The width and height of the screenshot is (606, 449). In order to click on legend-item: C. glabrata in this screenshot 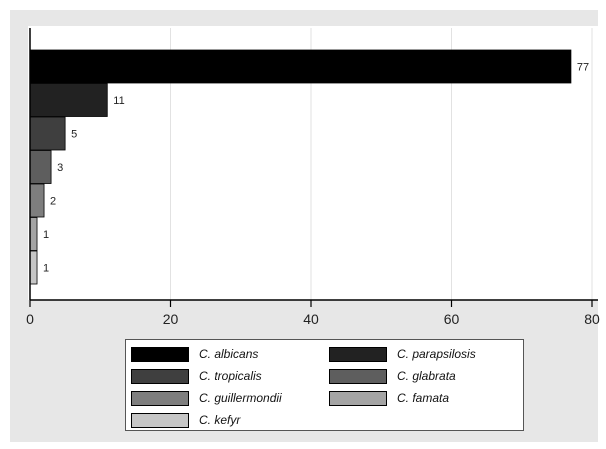, I will do `click(392, 376)`.